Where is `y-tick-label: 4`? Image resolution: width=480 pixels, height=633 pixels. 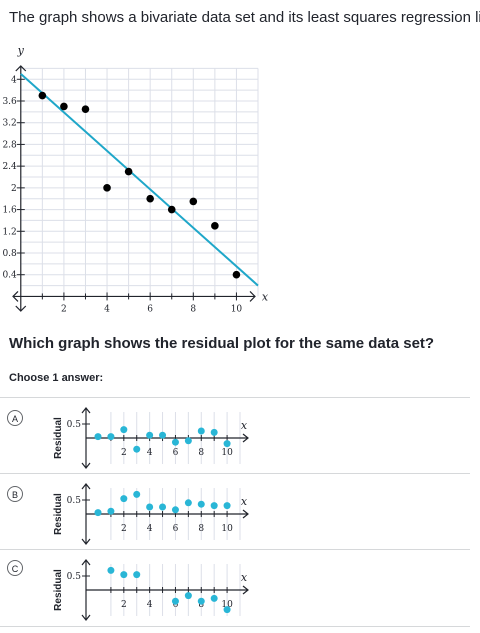
y-tick-label: 4 is located at coordinates (14, 80).